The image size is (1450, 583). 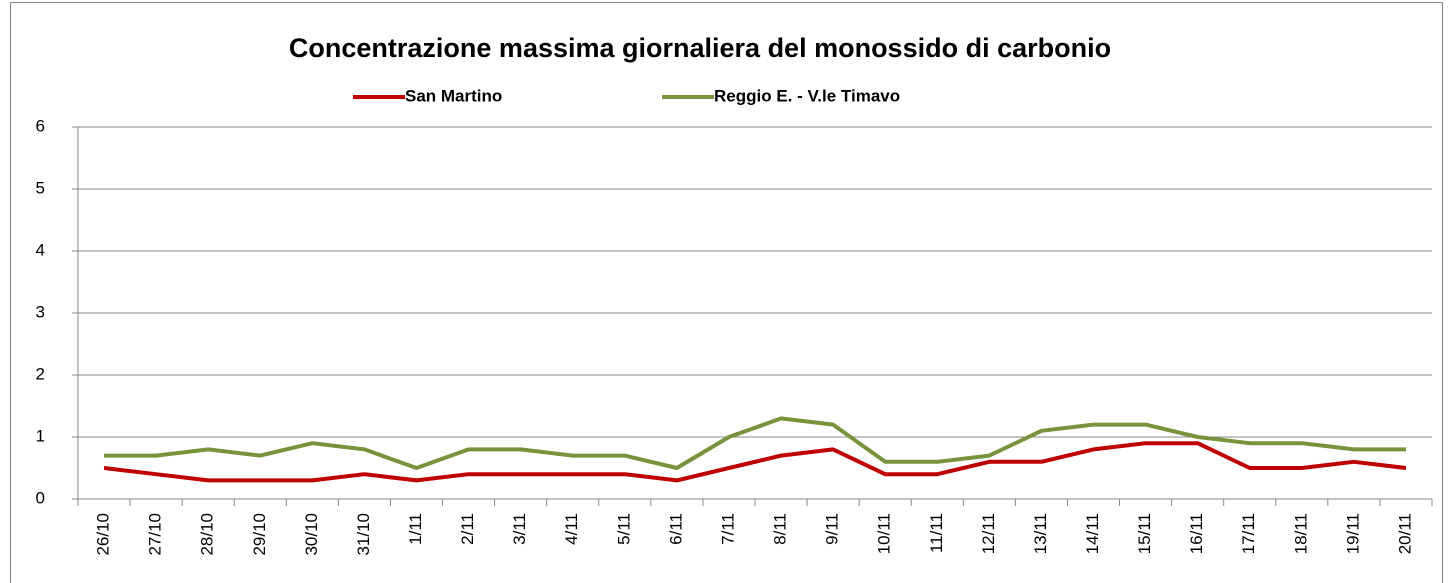 What do you see at coordinates (1404, 533) in the screenshot?
I see `x-tick-label: 20/11` at bounding box center [1404, 533].